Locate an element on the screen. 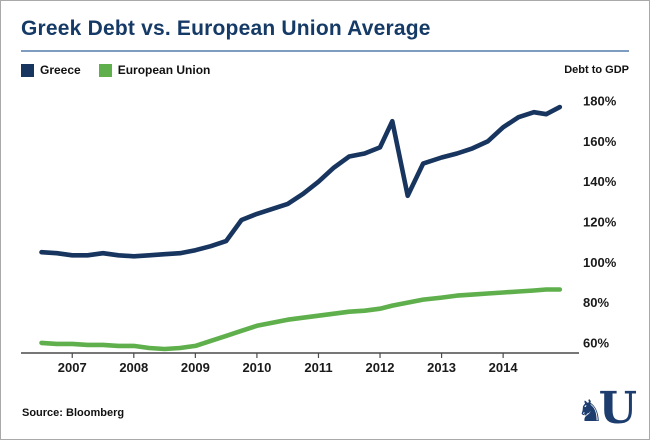 This screenshot has width=650, height=440. x-tick-label: 2008 is located at coordinates (133, 367).